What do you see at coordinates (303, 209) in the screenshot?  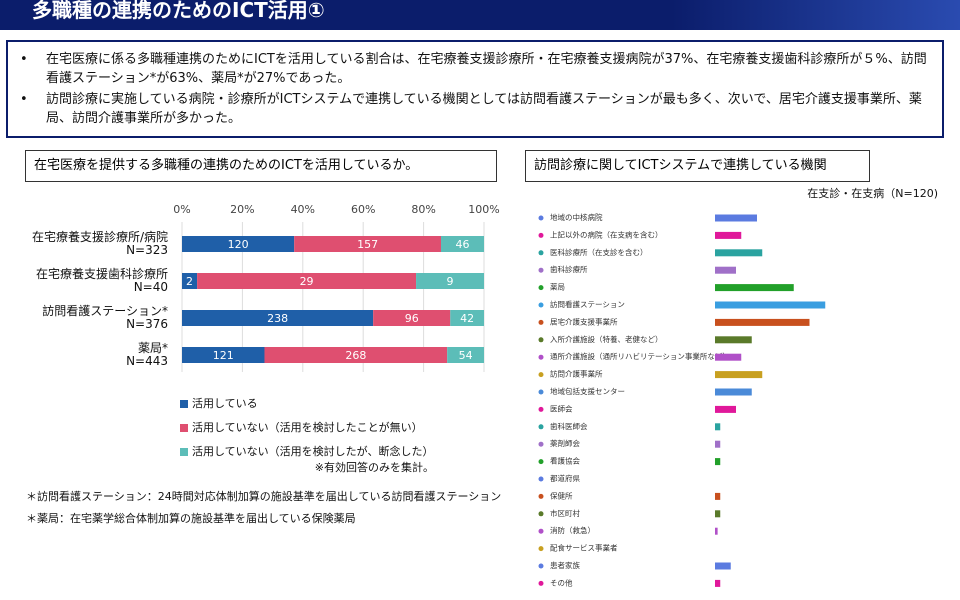 I see `x-tick-label: 40%` at bounding box center [303, 209].